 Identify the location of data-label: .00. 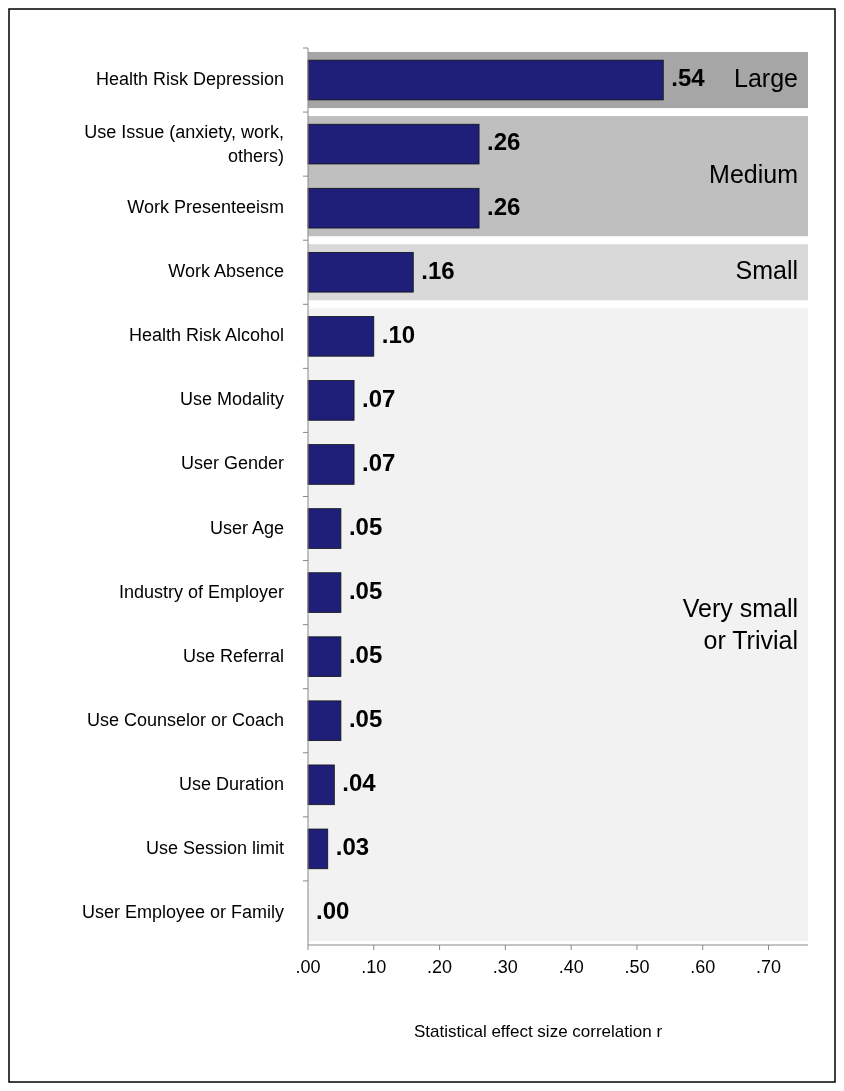
(333, 911).